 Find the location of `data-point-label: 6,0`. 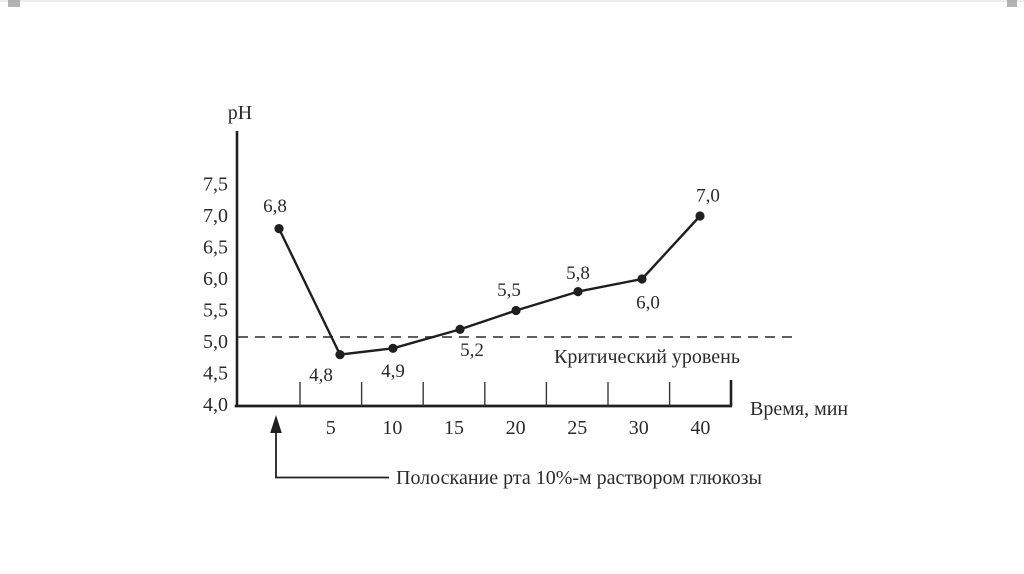

data-point-label: 6,0 is located at coordinates (648, 303).